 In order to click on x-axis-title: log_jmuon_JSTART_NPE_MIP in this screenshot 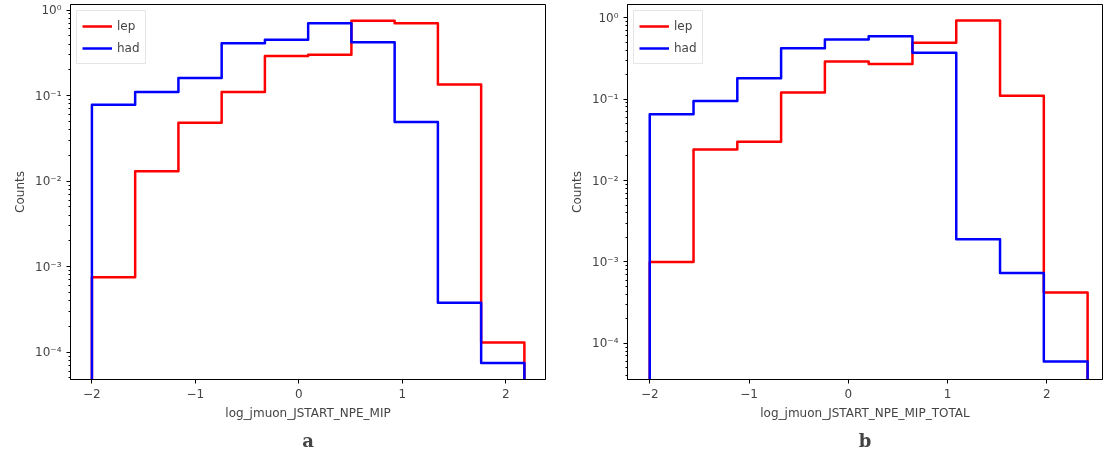, I will do `click(308, 412)`.